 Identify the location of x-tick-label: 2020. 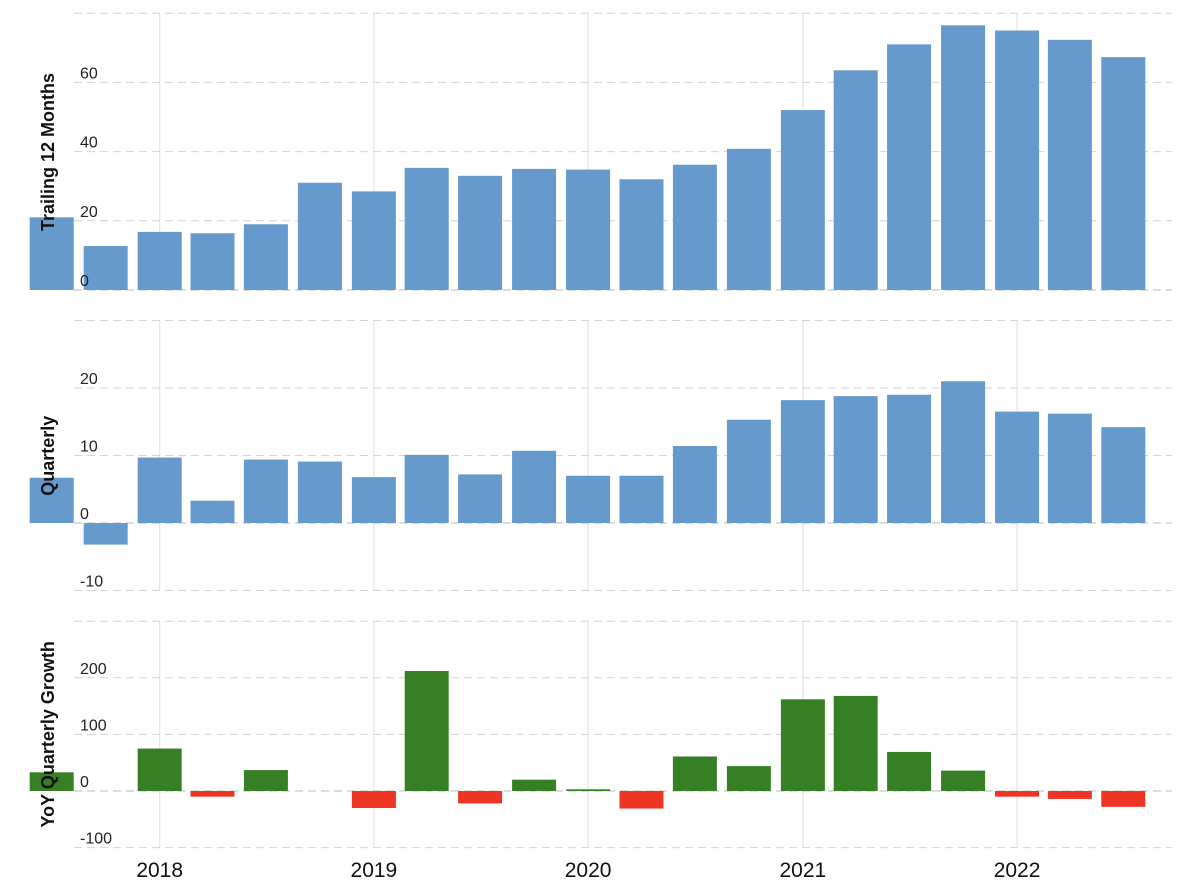
(588, 870).